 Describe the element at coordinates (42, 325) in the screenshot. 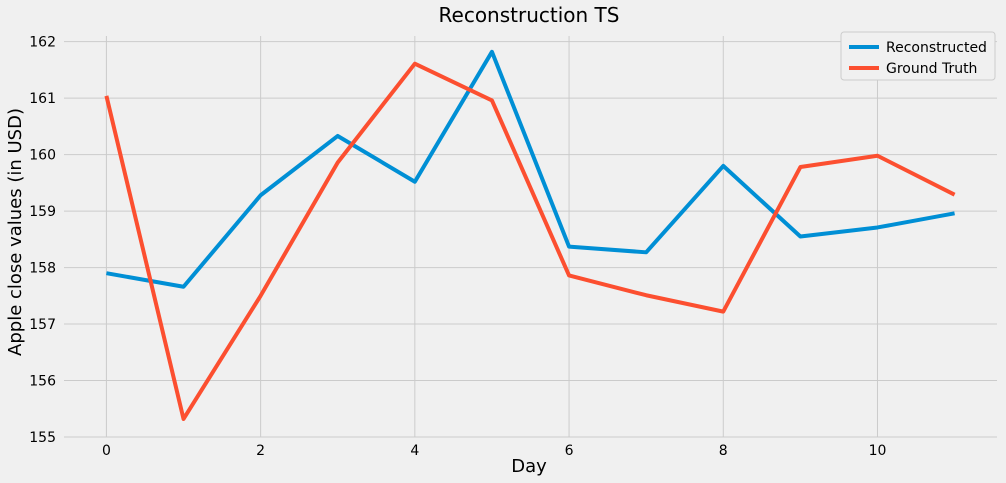

I see `y-tick-label: 157` at that location.